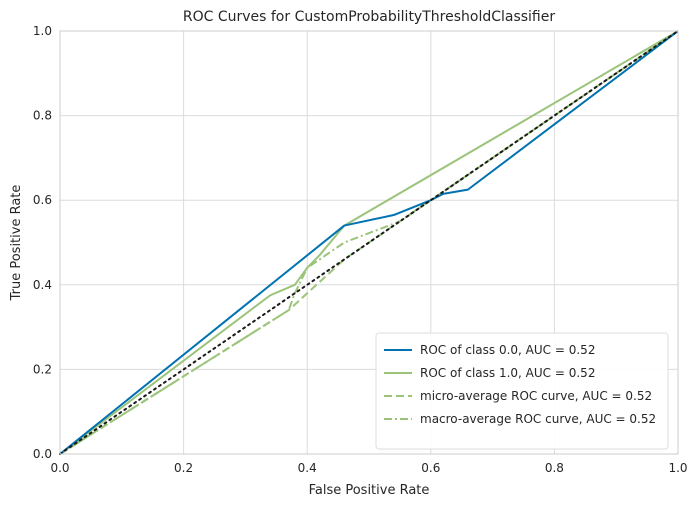 This screenshot has height=507, width=698. I want to click on y-tick-label: 0.8, so click(42, 116).